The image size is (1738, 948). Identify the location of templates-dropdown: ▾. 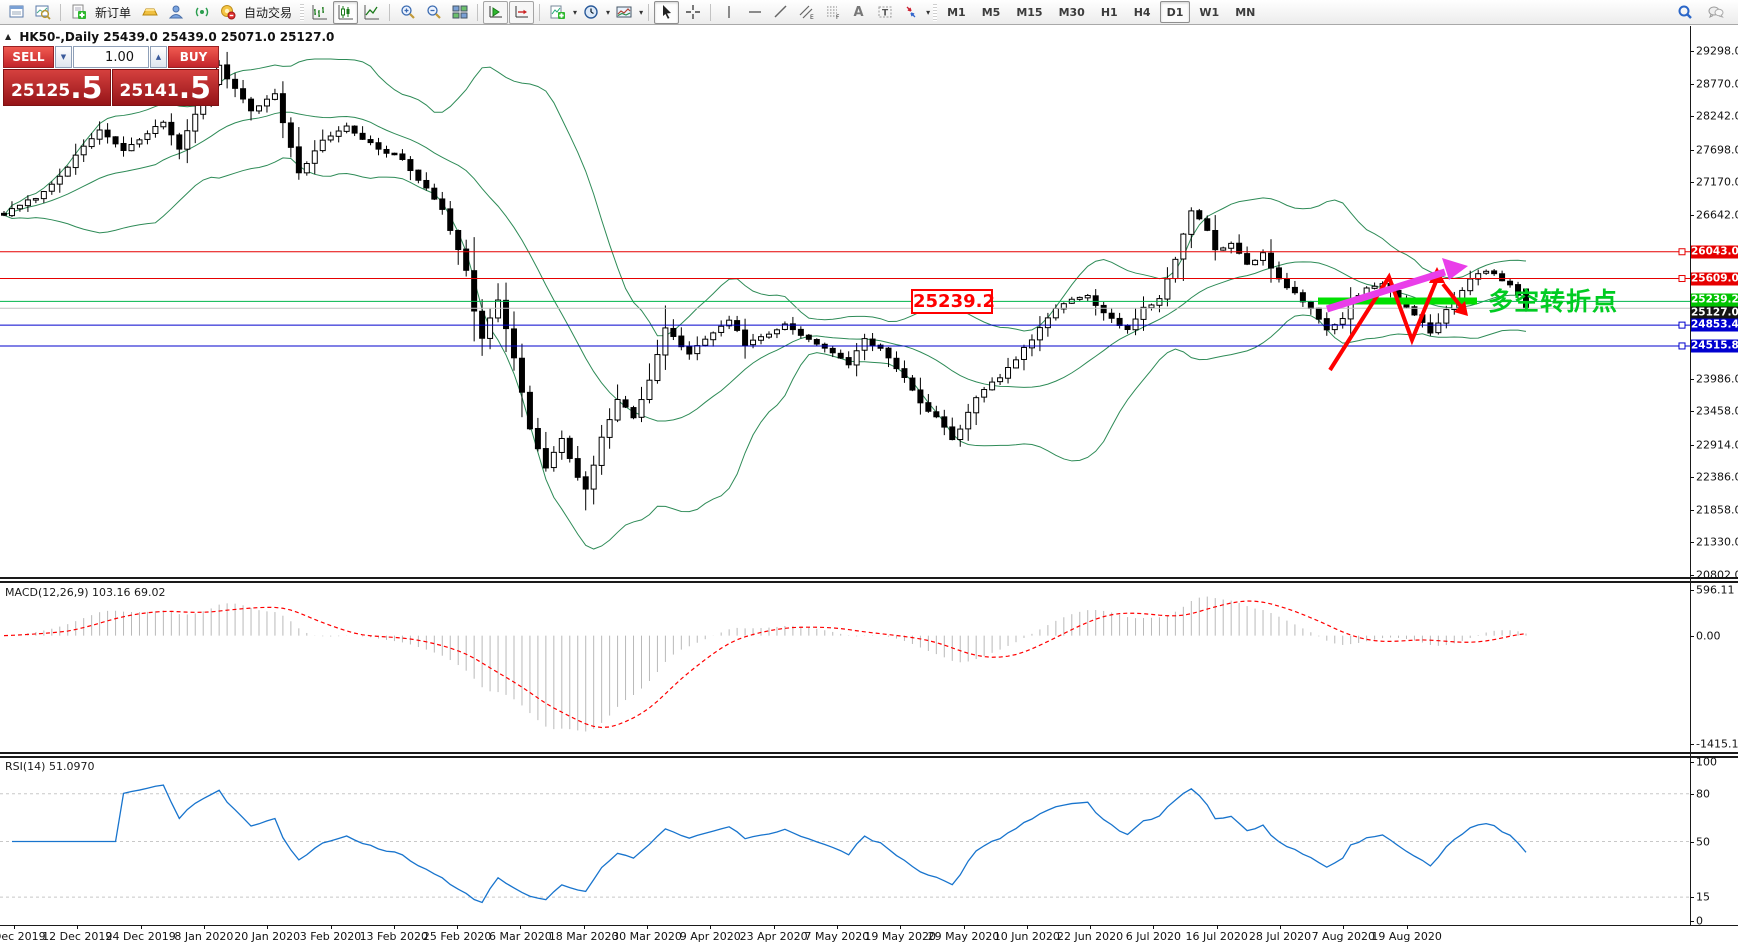
(641, 12).